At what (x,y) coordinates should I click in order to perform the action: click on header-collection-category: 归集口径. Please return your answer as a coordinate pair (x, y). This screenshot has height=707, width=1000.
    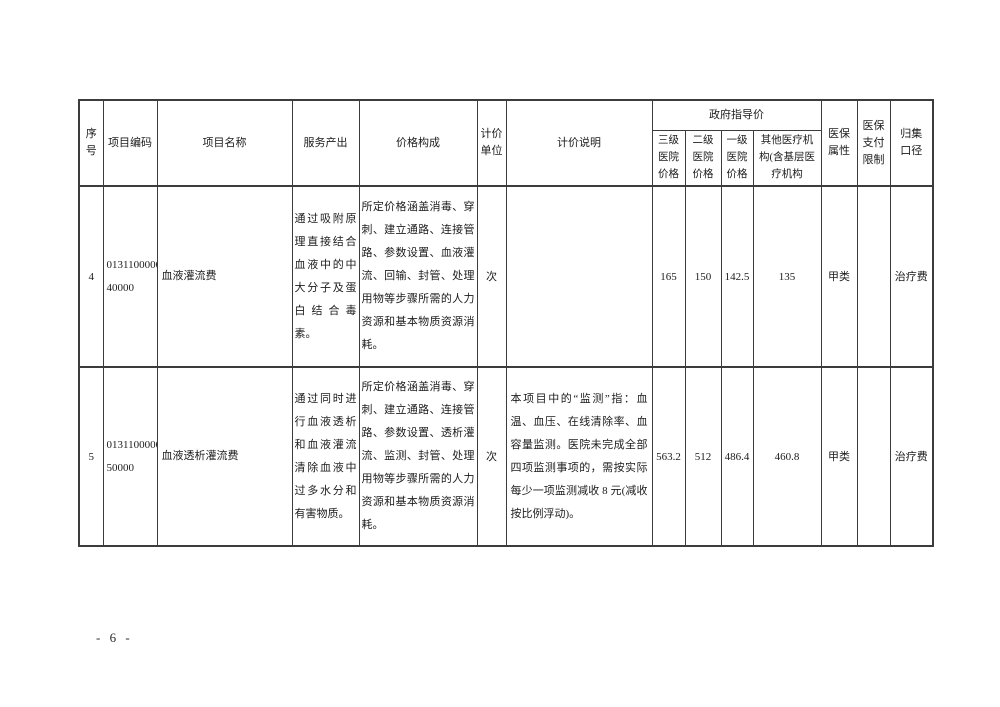
    Looking at the image, I should click on (911, 143).